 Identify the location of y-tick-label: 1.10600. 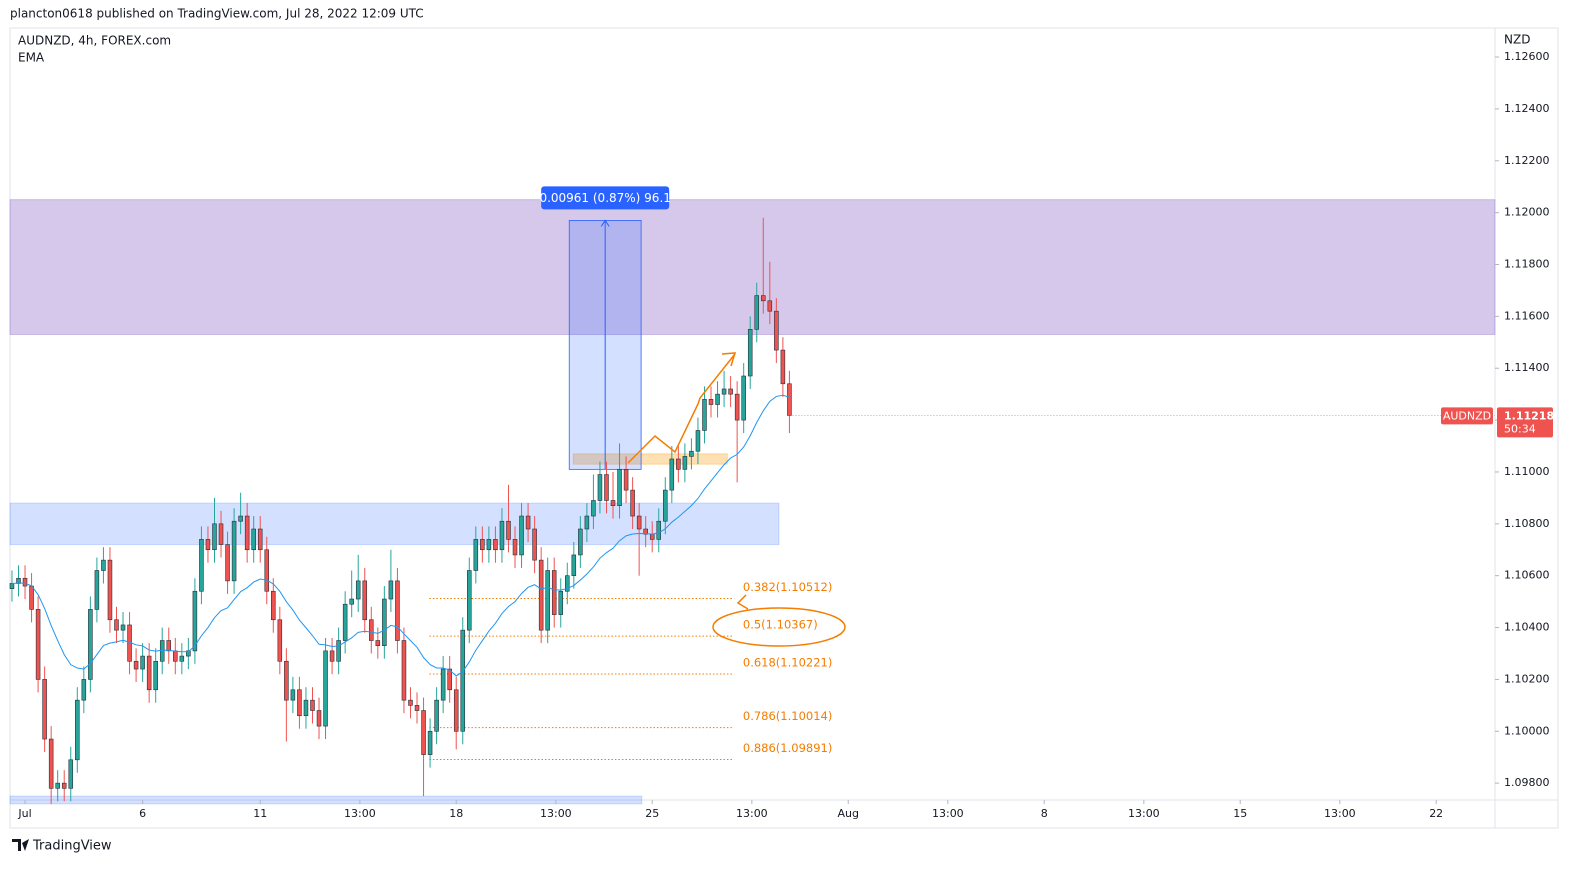
(1527, 575).